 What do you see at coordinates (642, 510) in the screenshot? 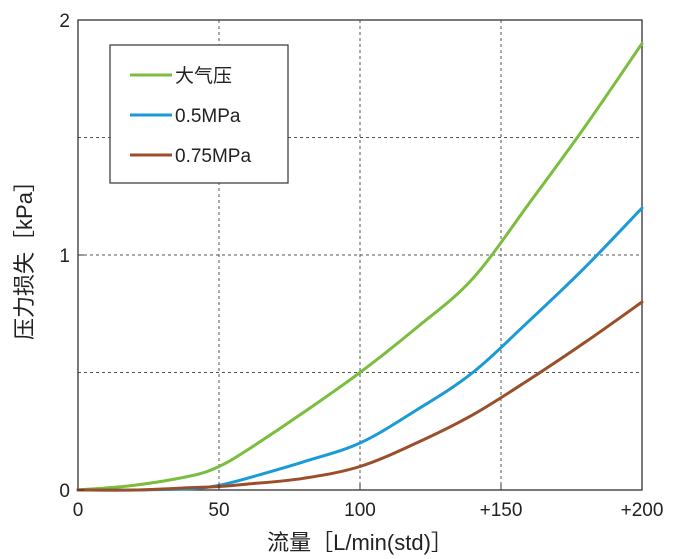
I see `x-tick-label: +200` at bounding box center [642, 510].